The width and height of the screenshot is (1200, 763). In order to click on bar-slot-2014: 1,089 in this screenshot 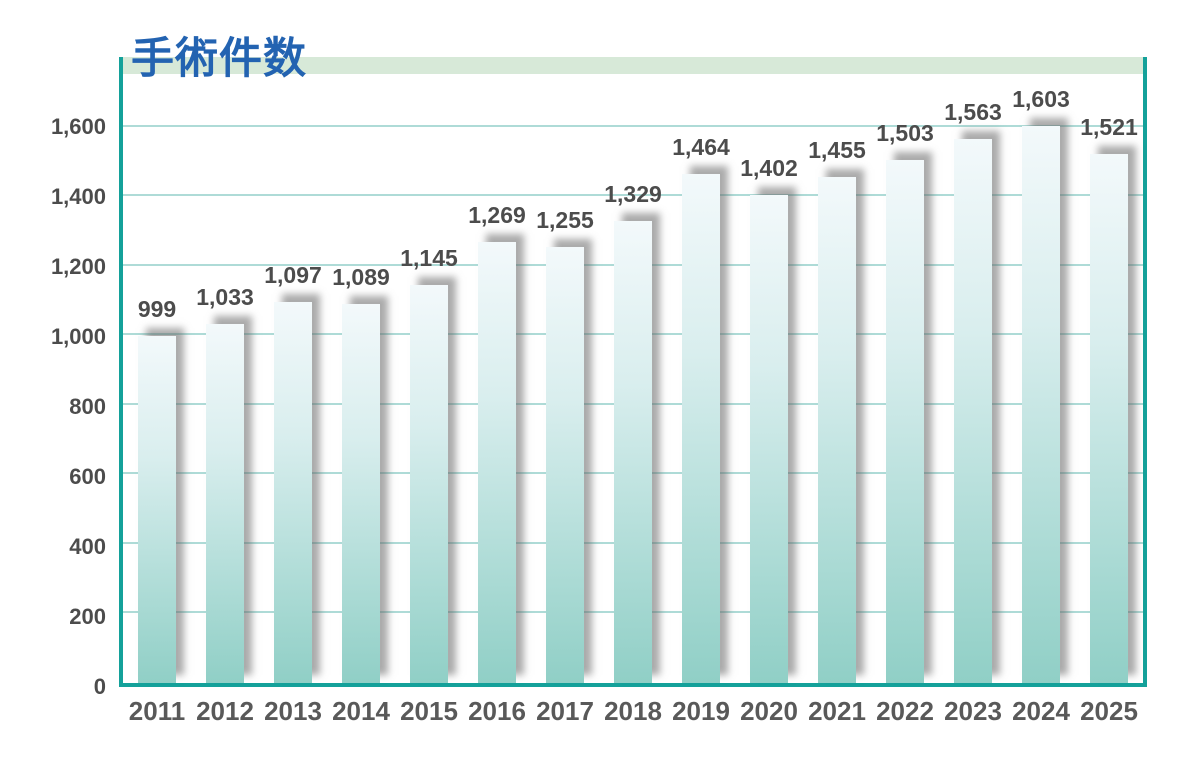, I will do `click(361, 370)`.